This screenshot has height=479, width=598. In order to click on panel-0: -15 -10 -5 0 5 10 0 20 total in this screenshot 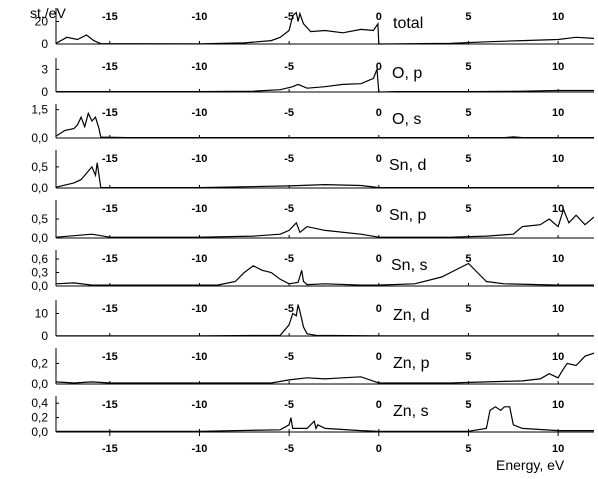, I will do `click(315, 29)`.